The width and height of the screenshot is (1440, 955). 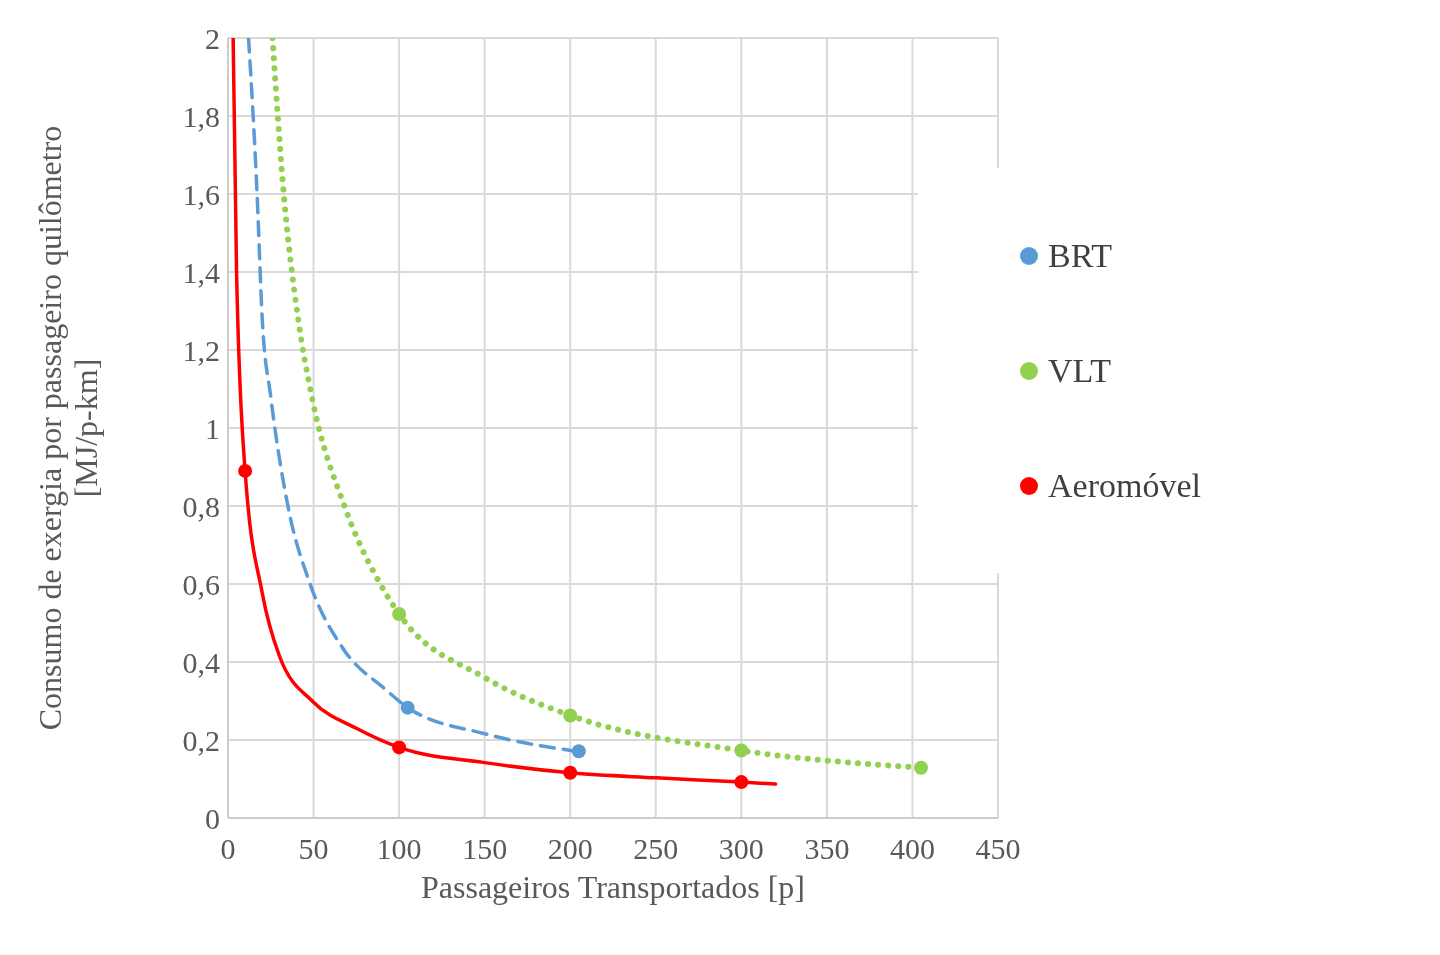 I want to click on y-tick-label: 0,2, so click(x=201, y=740).